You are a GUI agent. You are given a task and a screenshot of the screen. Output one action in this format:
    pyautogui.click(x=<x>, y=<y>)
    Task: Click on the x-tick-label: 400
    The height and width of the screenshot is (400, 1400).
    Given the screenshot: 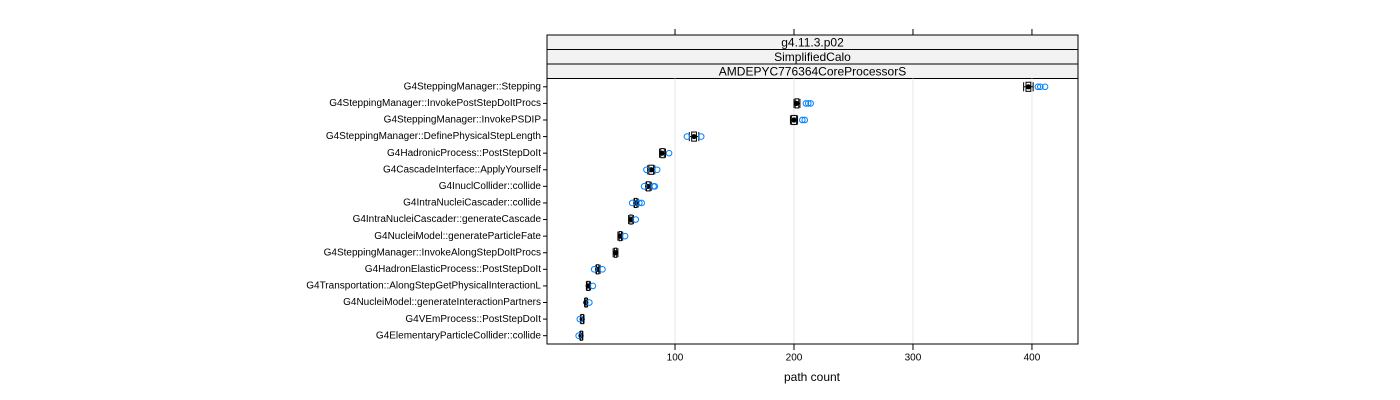 What is the action you would take?
    pyautogui.click(x=1032, y=358)
    